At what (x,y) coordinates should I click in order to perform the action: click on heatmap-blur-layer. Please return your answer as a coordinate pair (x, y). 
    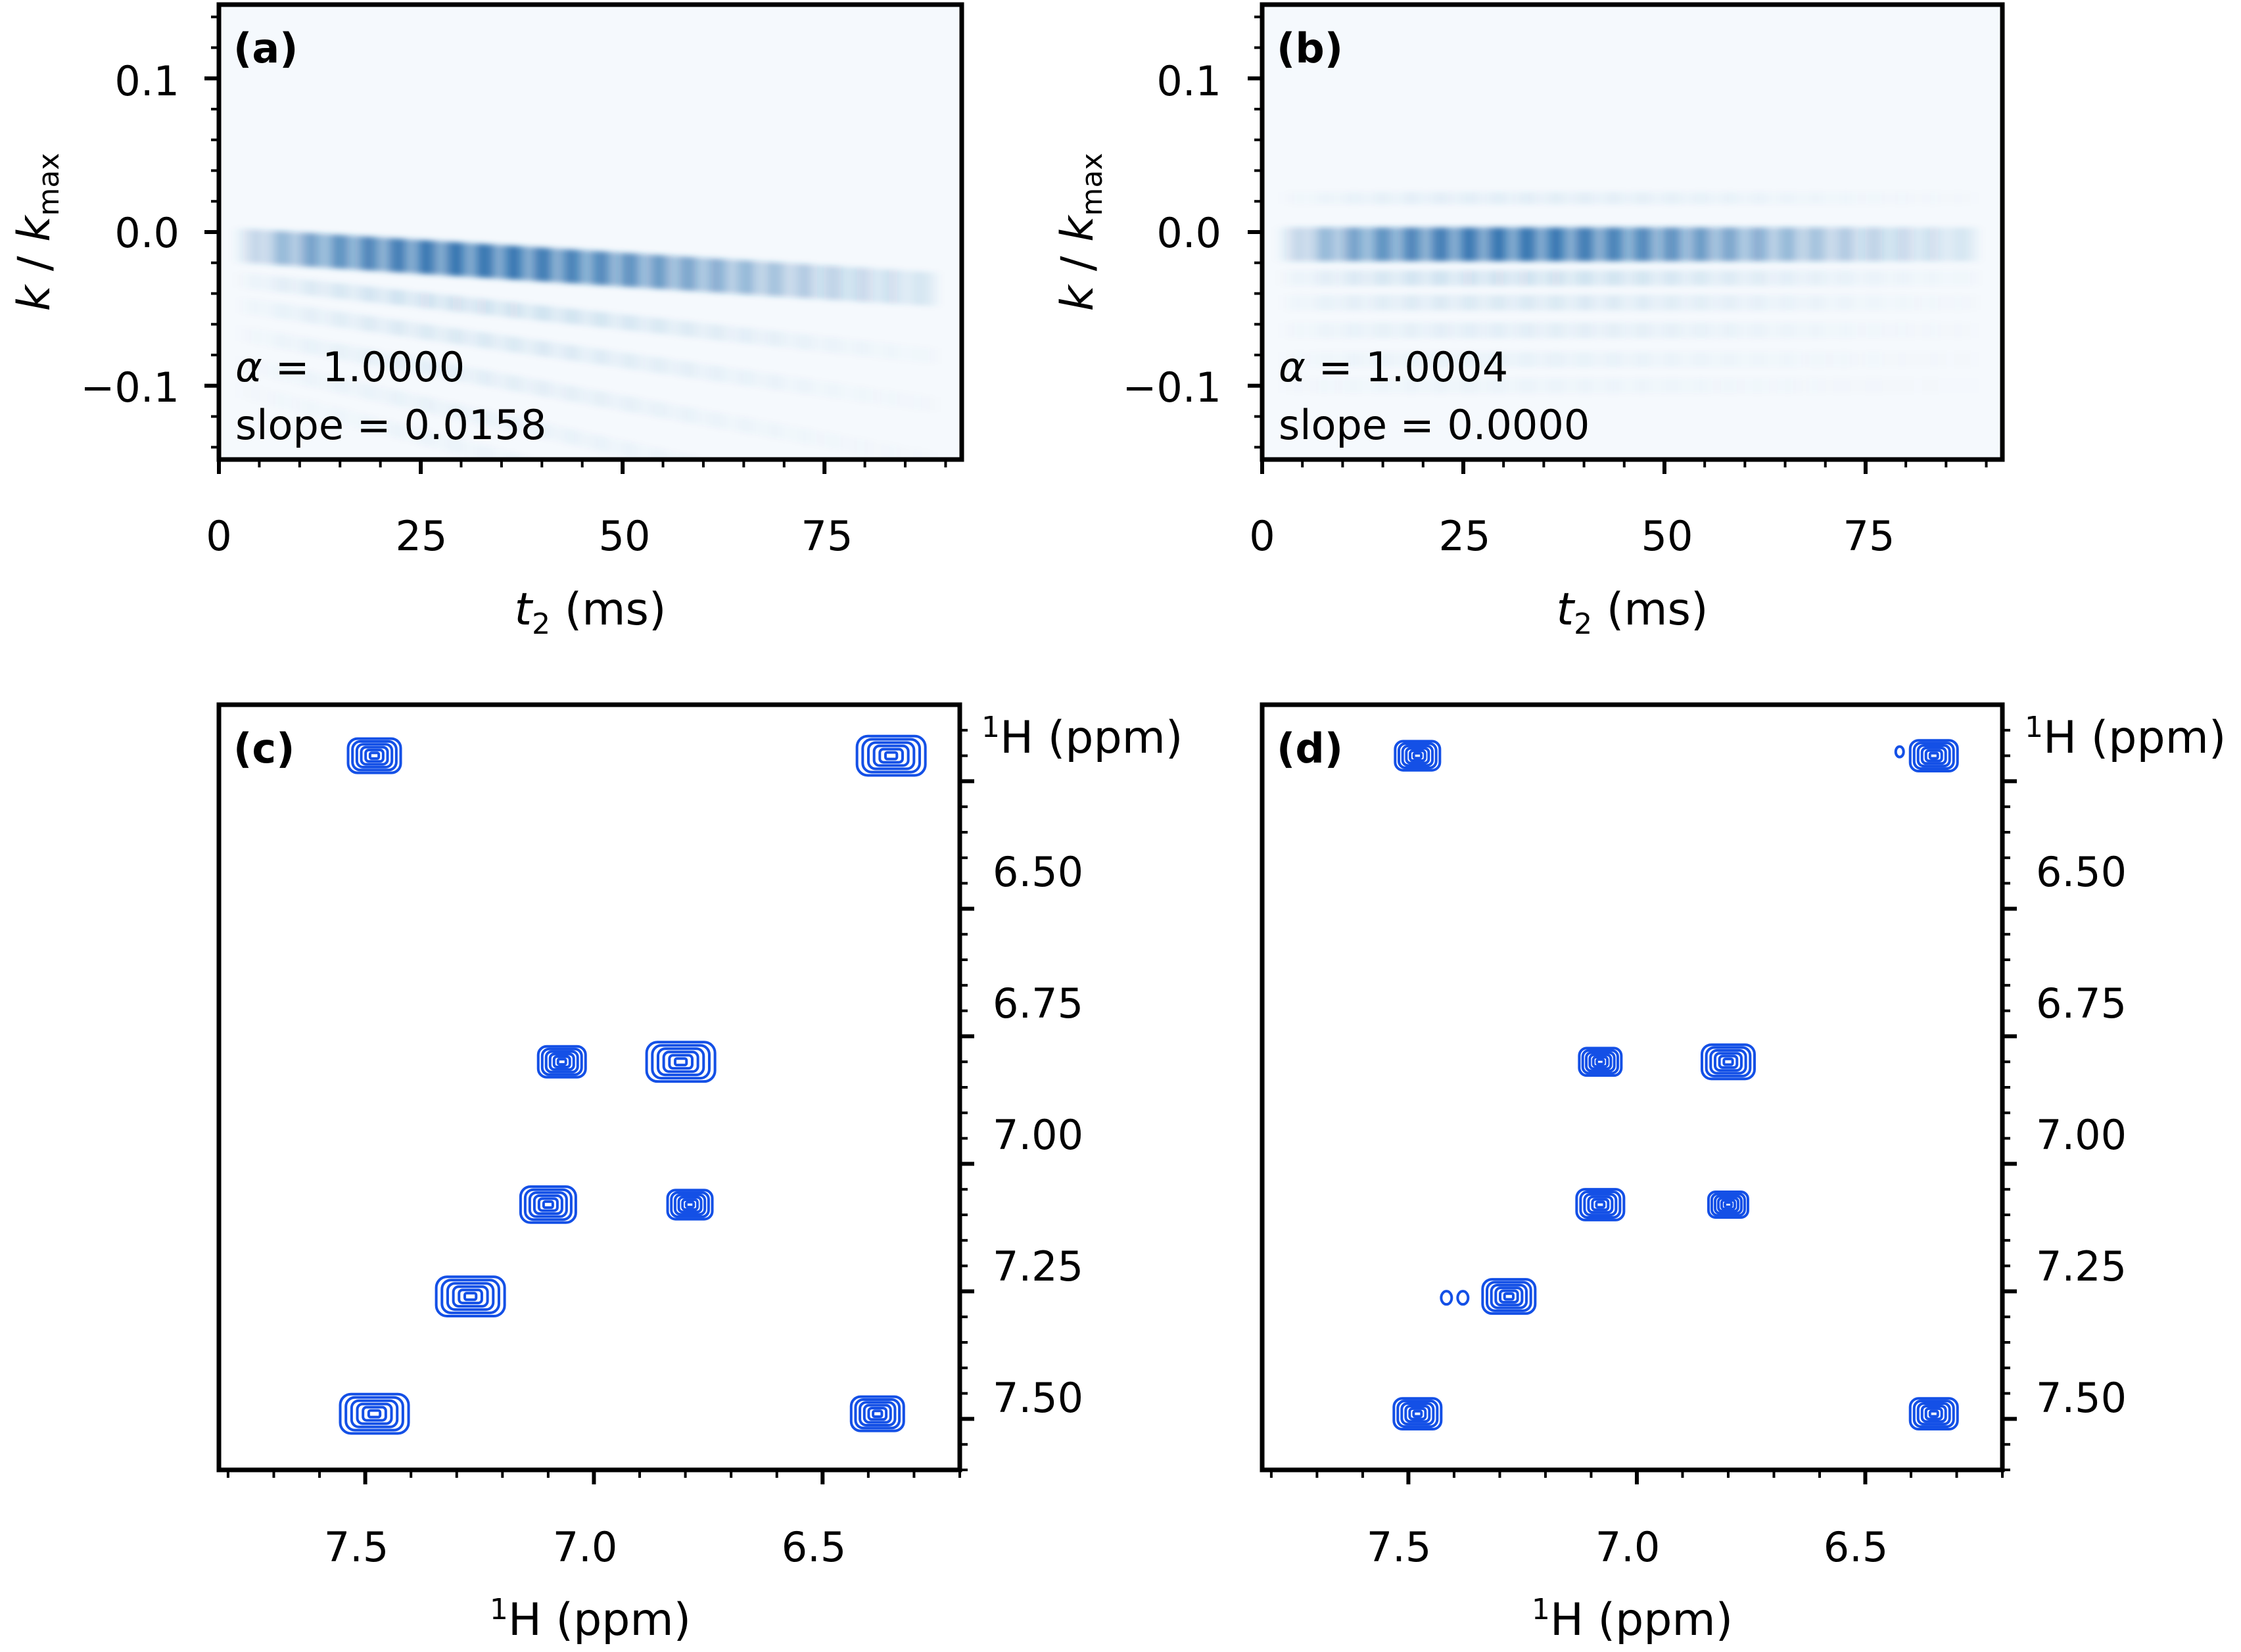
    Looking at the image, I should click on (1628, 292).